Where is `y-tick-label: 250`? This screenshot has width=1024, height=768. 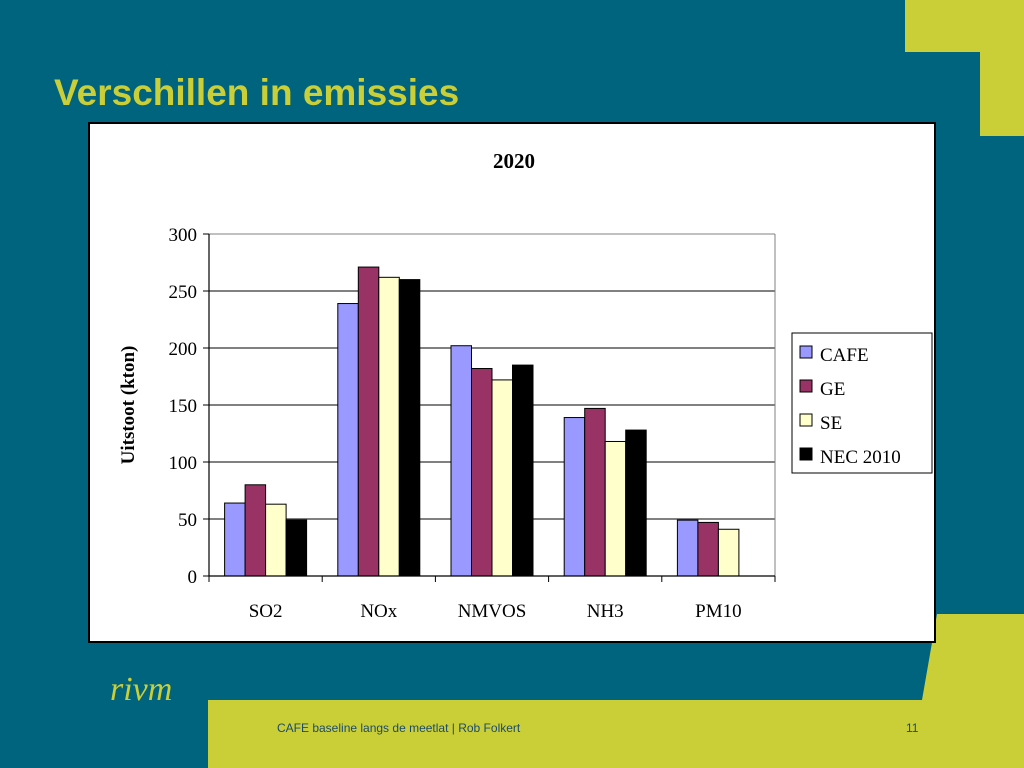 y-tick-label: 250 is located at coordinates (183, 292).